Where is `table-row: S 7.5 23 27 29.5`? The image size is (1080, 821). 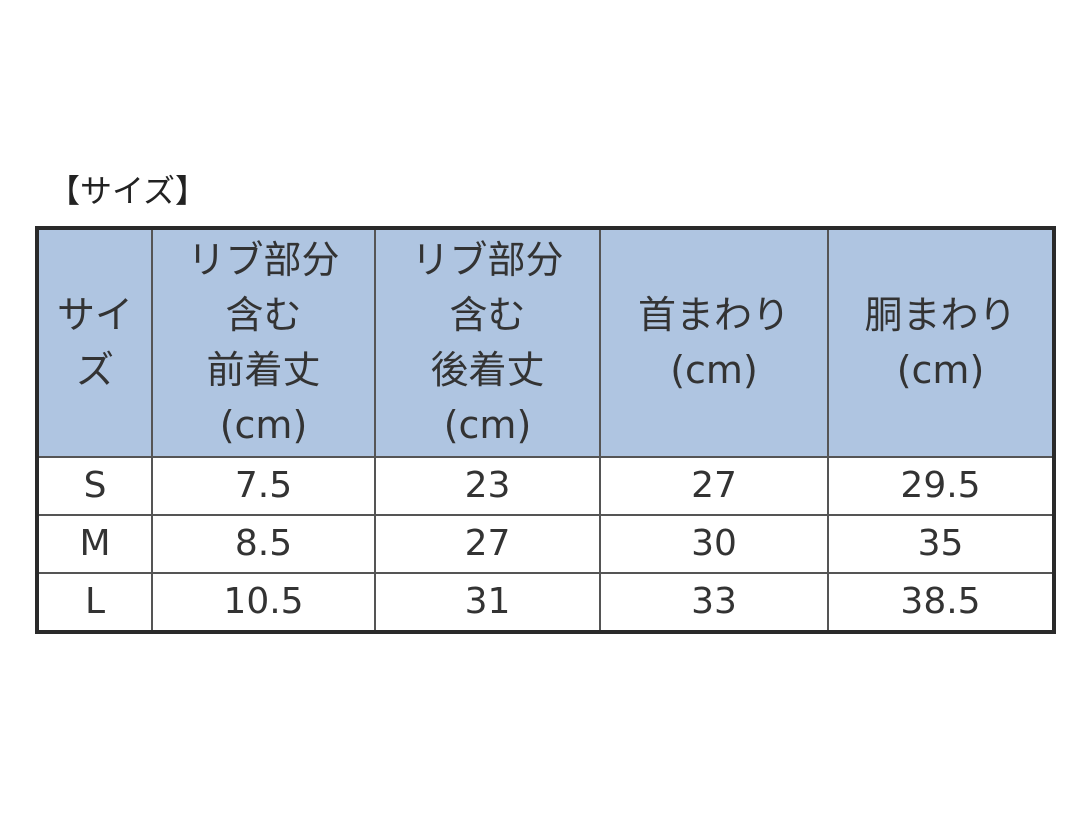 table-row: S 7.5 23 27 29.5 is located at coordinates (545, 486).